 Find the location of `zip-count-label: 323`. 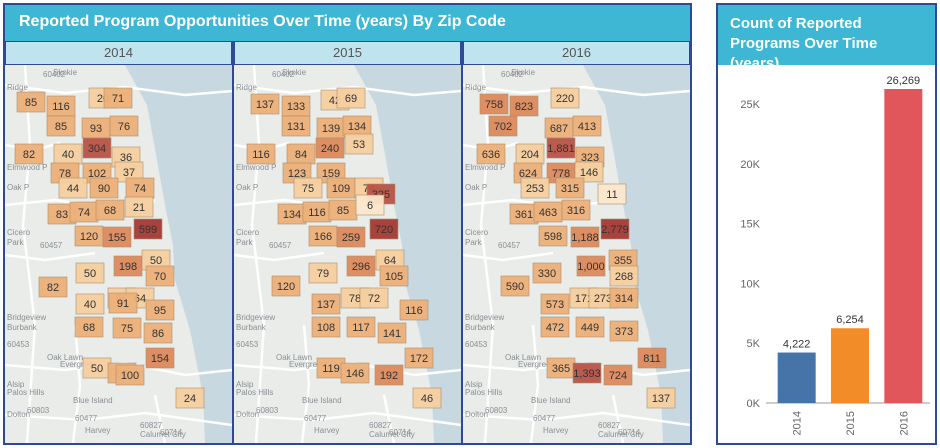

zip-count-label: 323 is located at coordinates (590, 158).